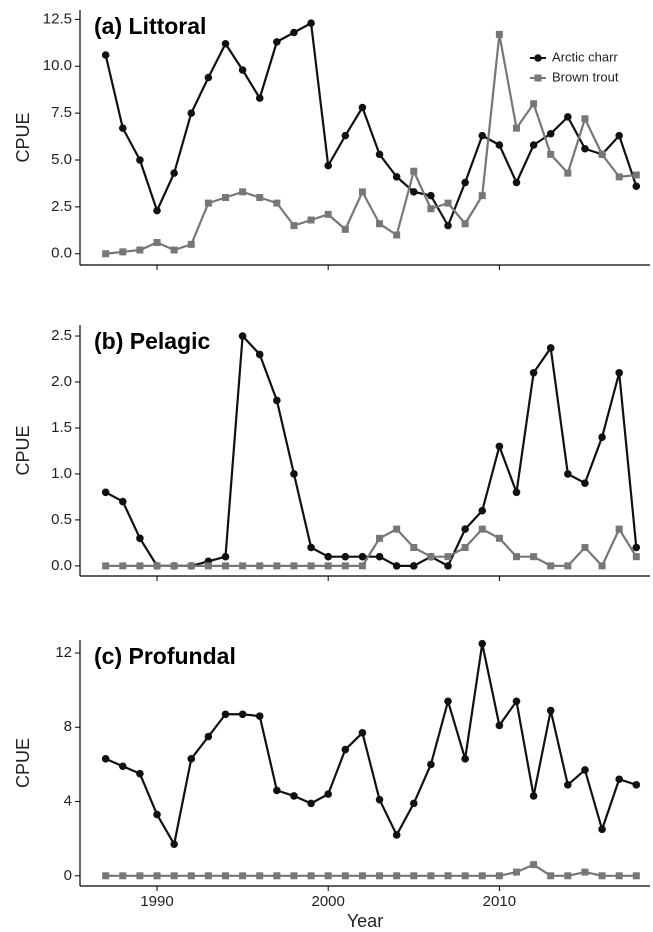  Describe the element at coordinates (371, 870) in the screenshot. I see `series-line` at that location.